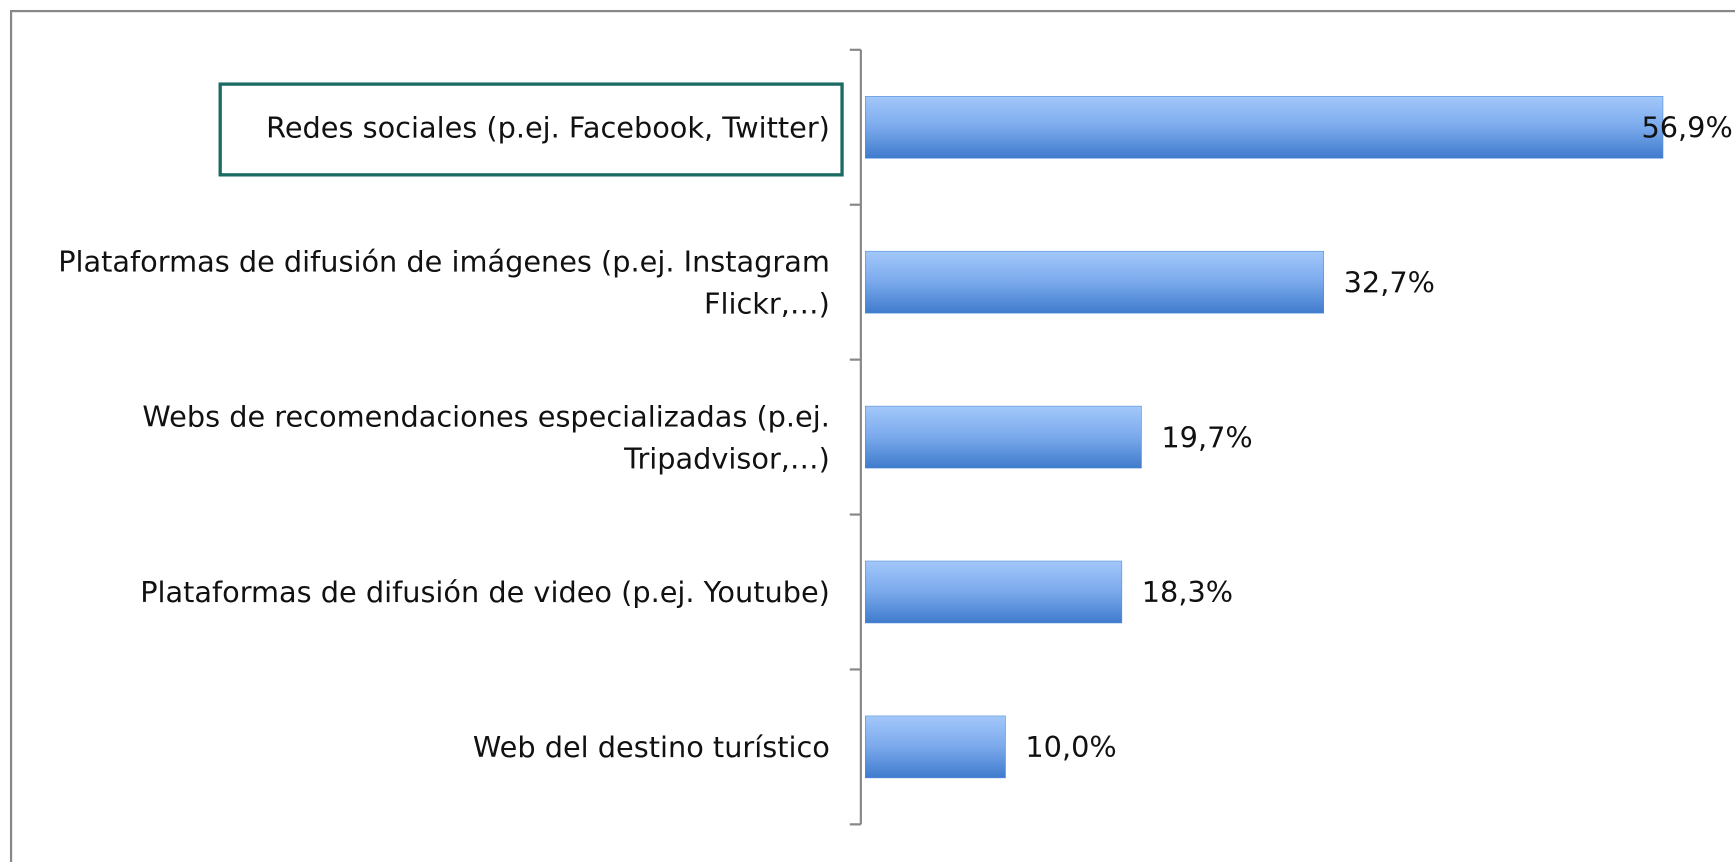 This screenshot has height=862, width=1735. What do you see at coordinates (651, 747) in the screenshot?
I see `category-label: Web del destino turístico` at bounding box center [651, 747].